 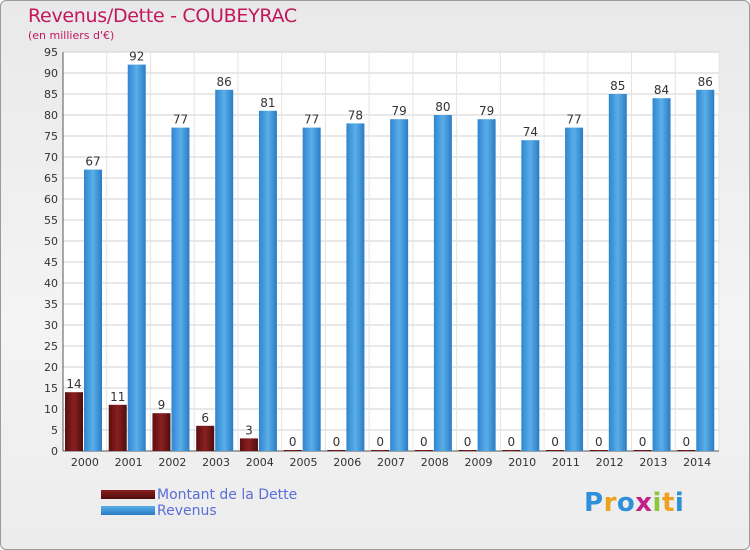 What do you see at coordinates (260, 462) in the screenshot?
I see `x-tick-label: 2004` at bounding box center [260, 462].